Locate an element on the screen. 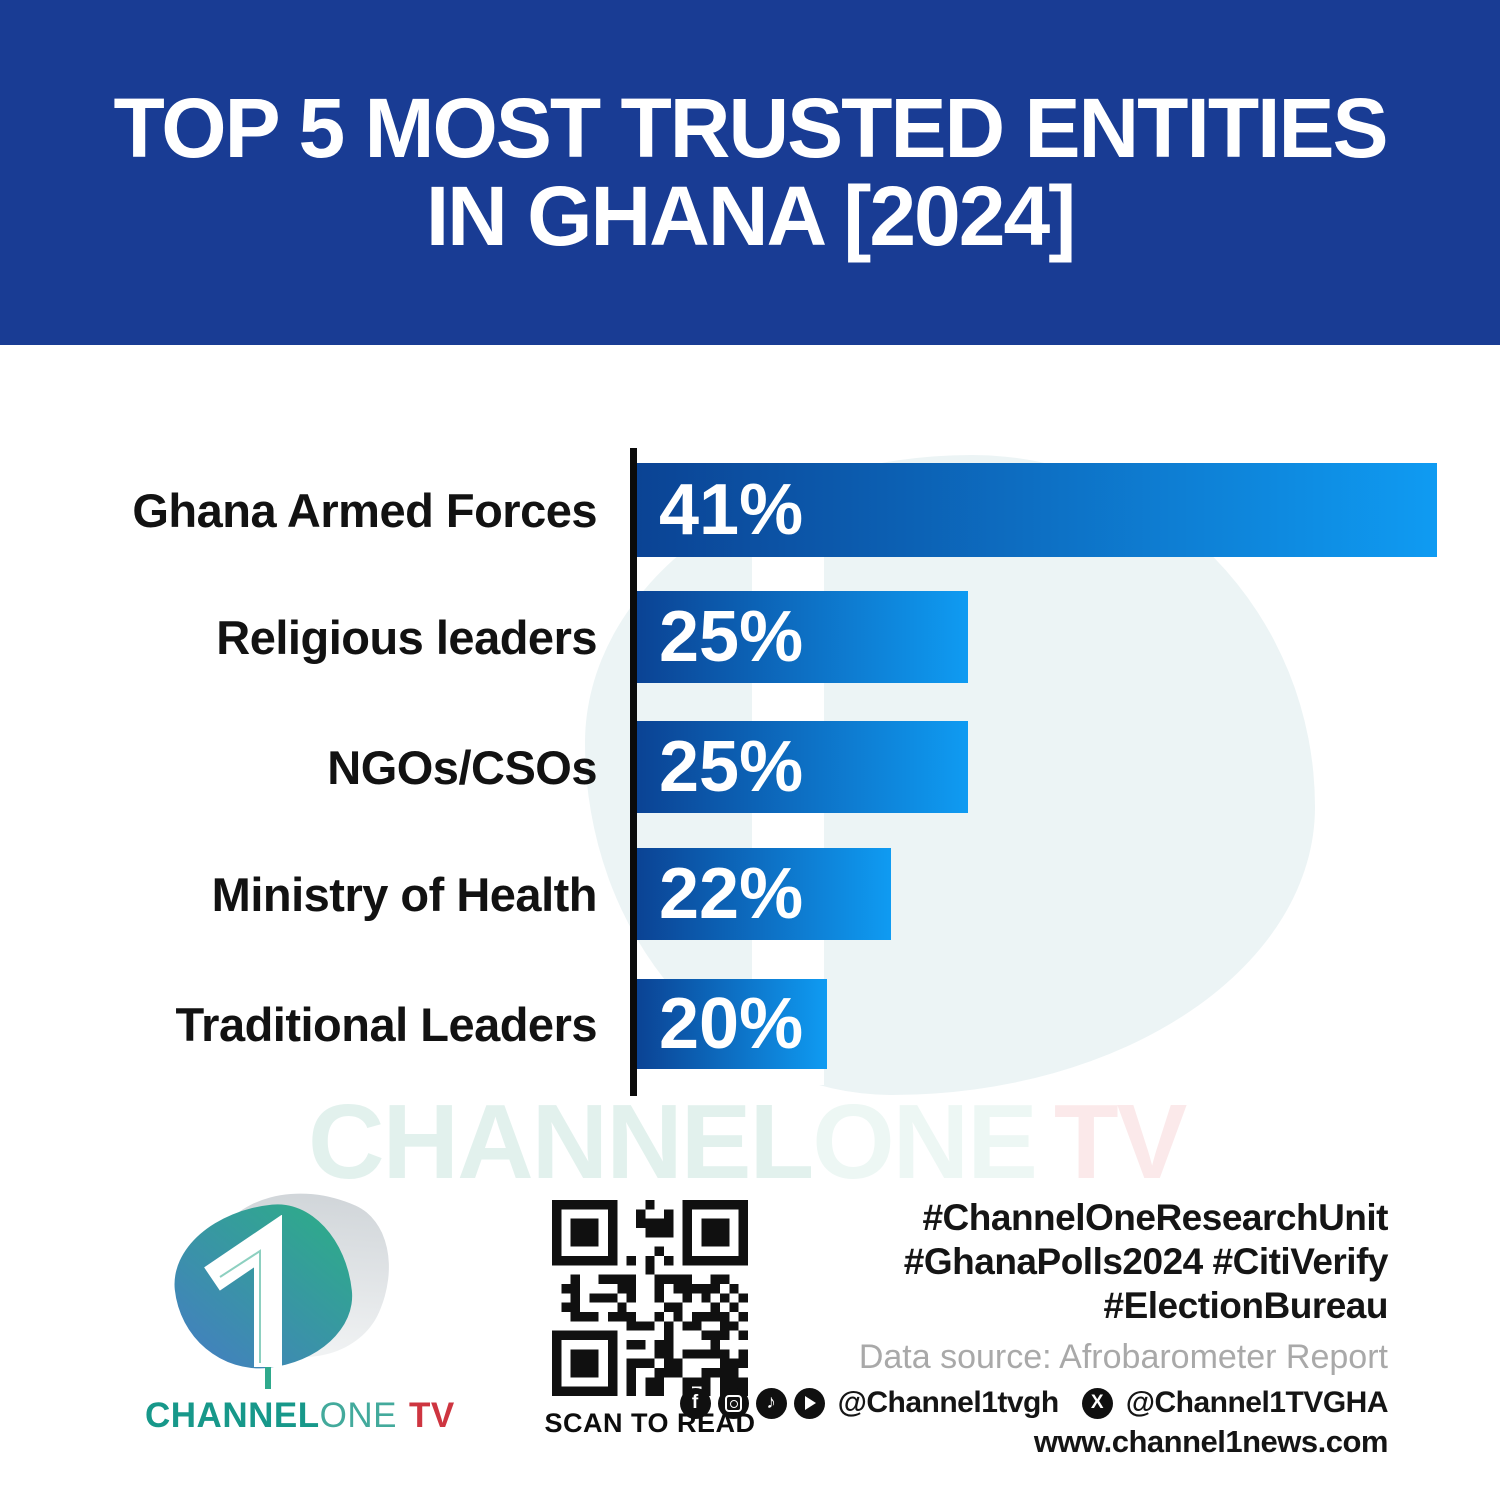 The image size is (1500, 1500). value-label: 20% is located at coordinates (731, 1024).